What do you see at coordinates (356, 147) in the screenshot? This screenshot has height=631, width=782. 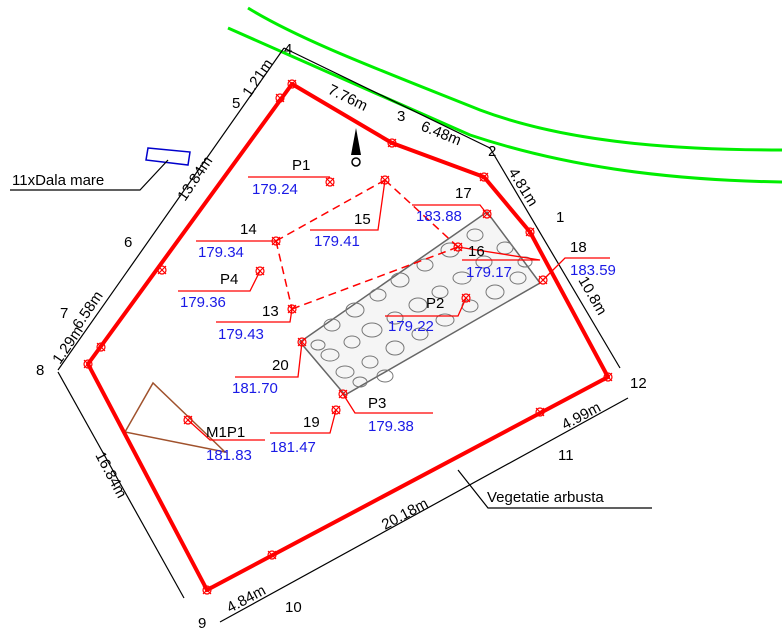 I see `north-arrow-icon` at bounding box center [356, 147].